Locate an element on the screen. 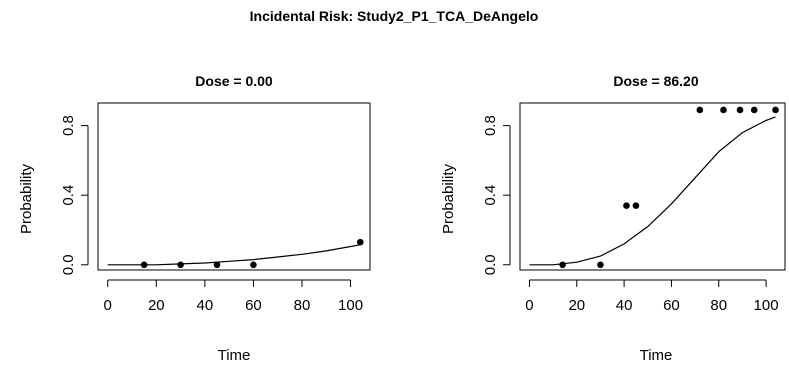  panel-title: Dose = 86.20 is located at coordinates (655, 81).